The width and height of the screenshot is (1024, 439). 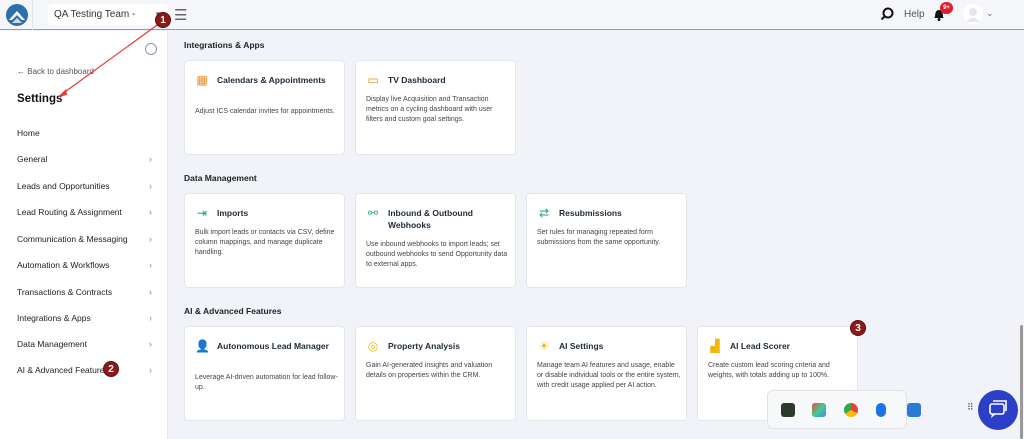 I want to click on back-label: Back to dashboard, so click(x=60, y=71).